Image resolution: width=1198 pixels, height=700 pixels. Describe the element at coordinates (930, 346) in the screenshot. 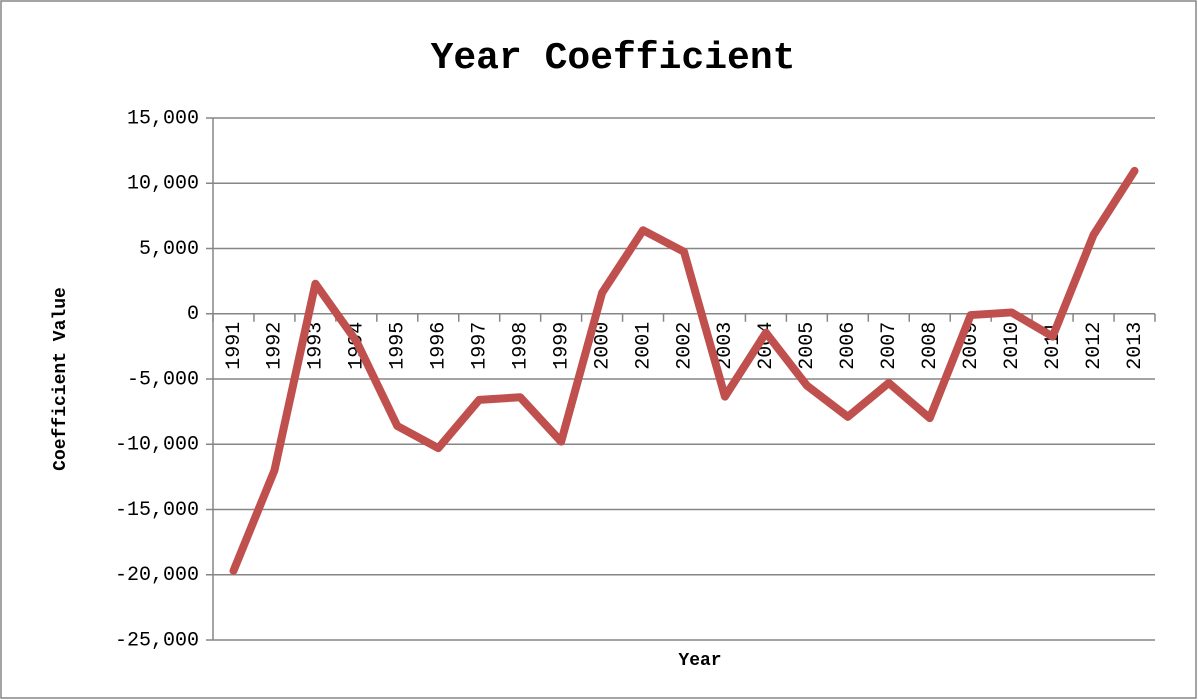

I see `x-tick-label: 2008` at that location.